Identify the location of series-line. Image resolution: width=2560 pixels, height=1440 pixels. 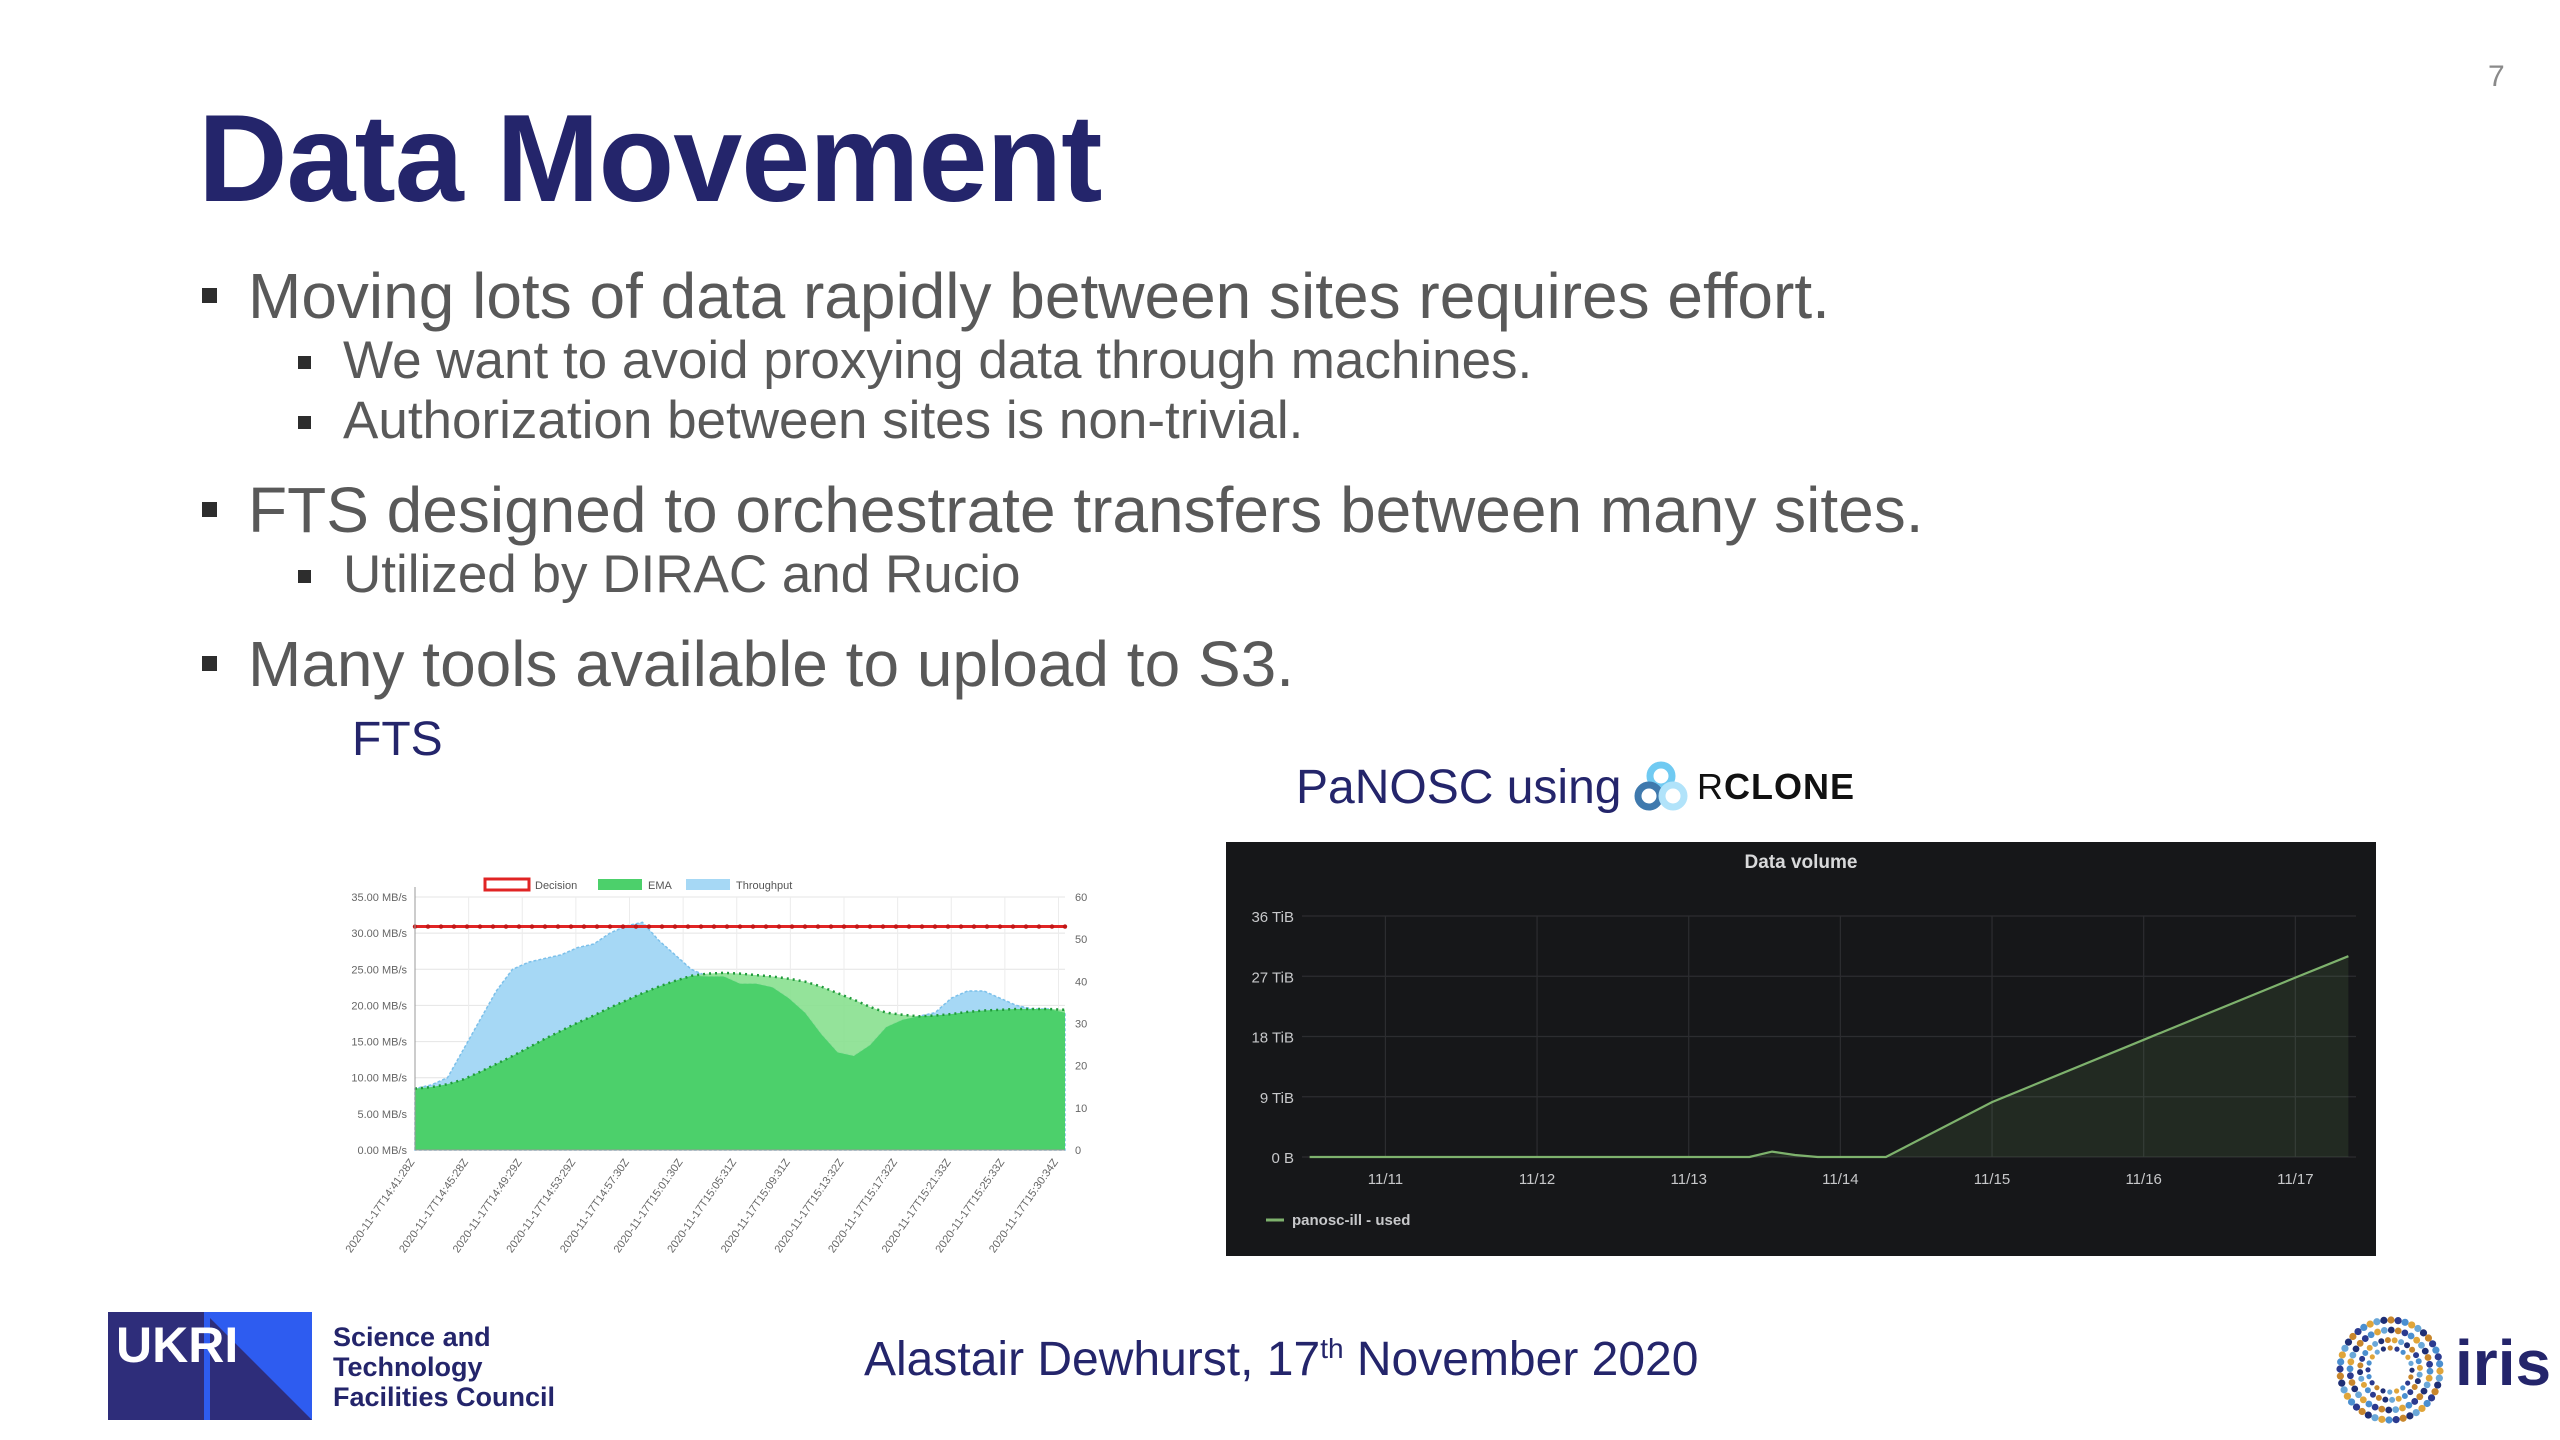
(1829, 1057).